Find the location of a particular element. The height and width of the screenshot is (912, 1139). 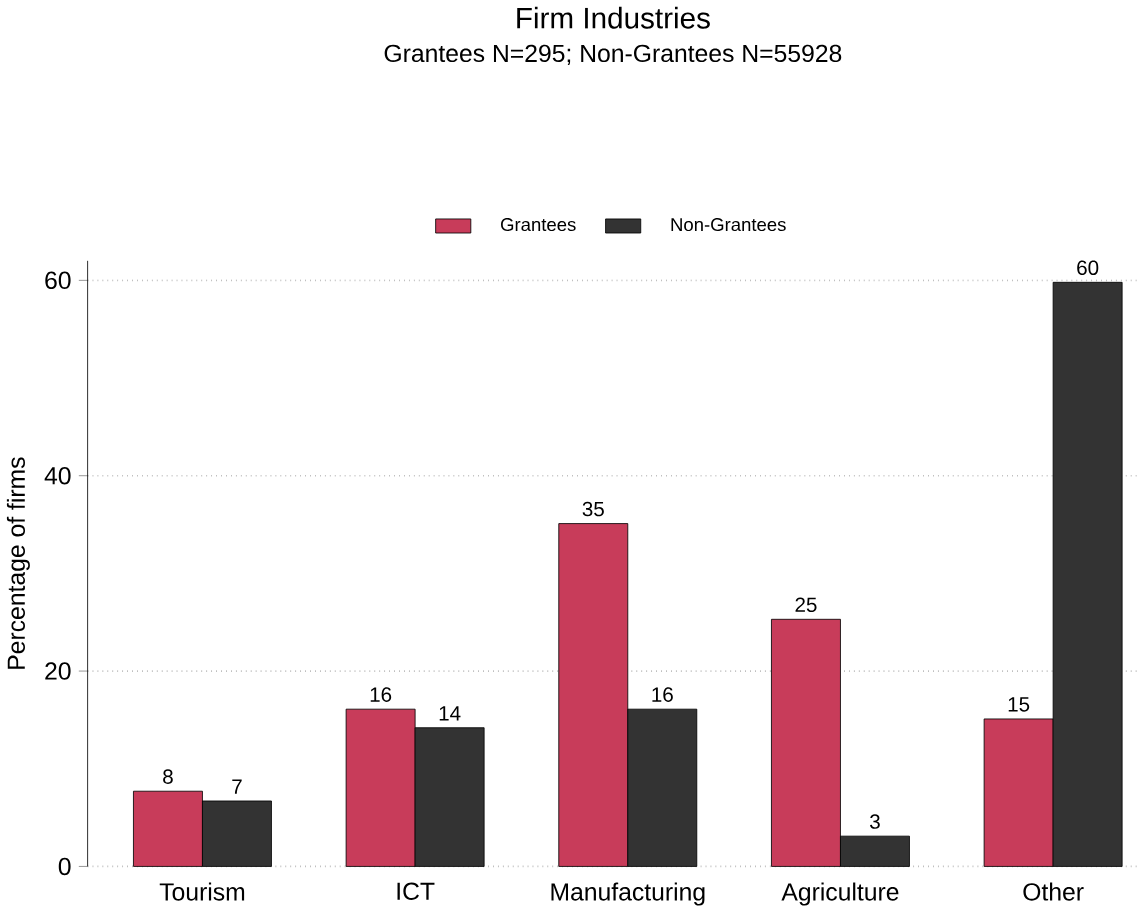

y-tick-label: 40 is located at coordinates (57, 475).